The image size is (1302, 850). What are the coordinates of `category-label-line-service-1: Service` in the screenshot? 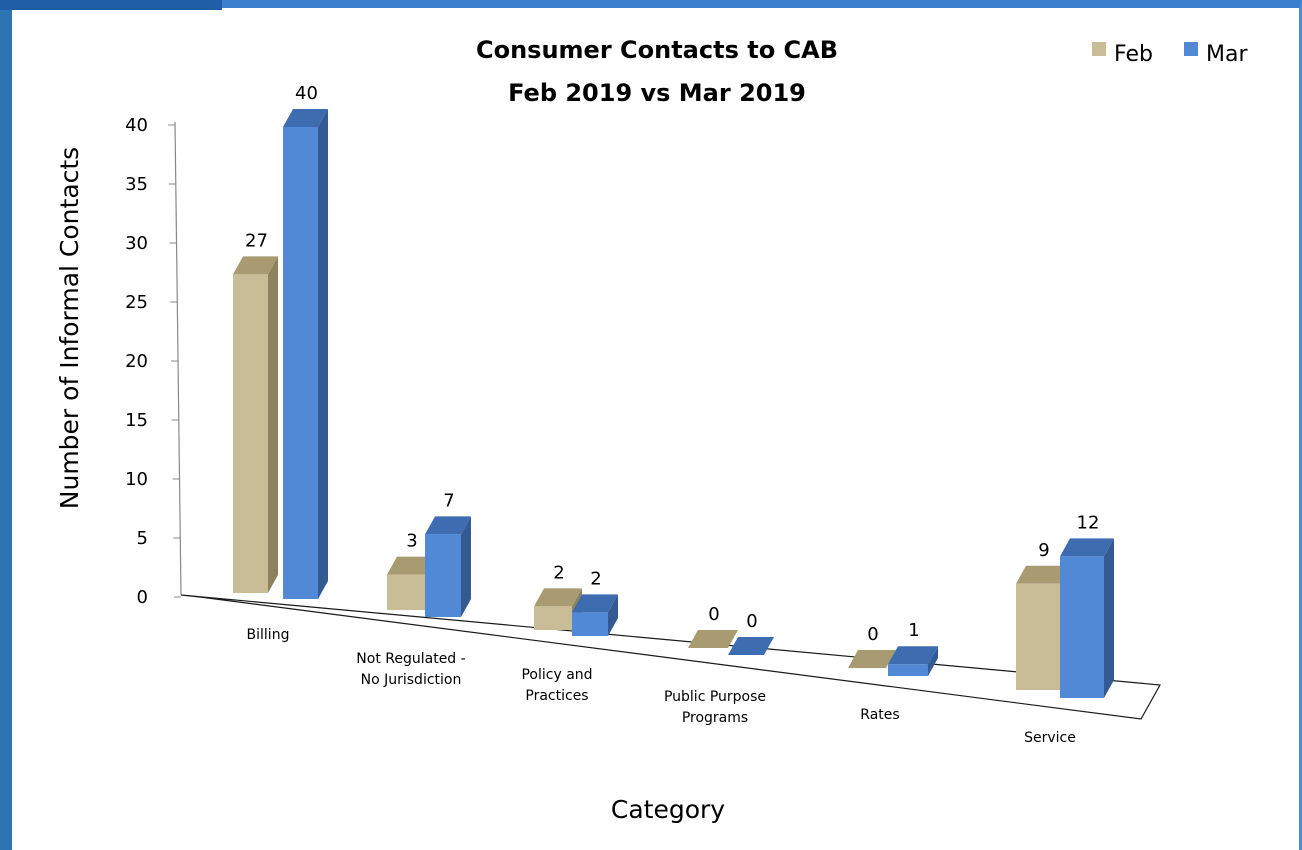 It's located at (1050, 738).